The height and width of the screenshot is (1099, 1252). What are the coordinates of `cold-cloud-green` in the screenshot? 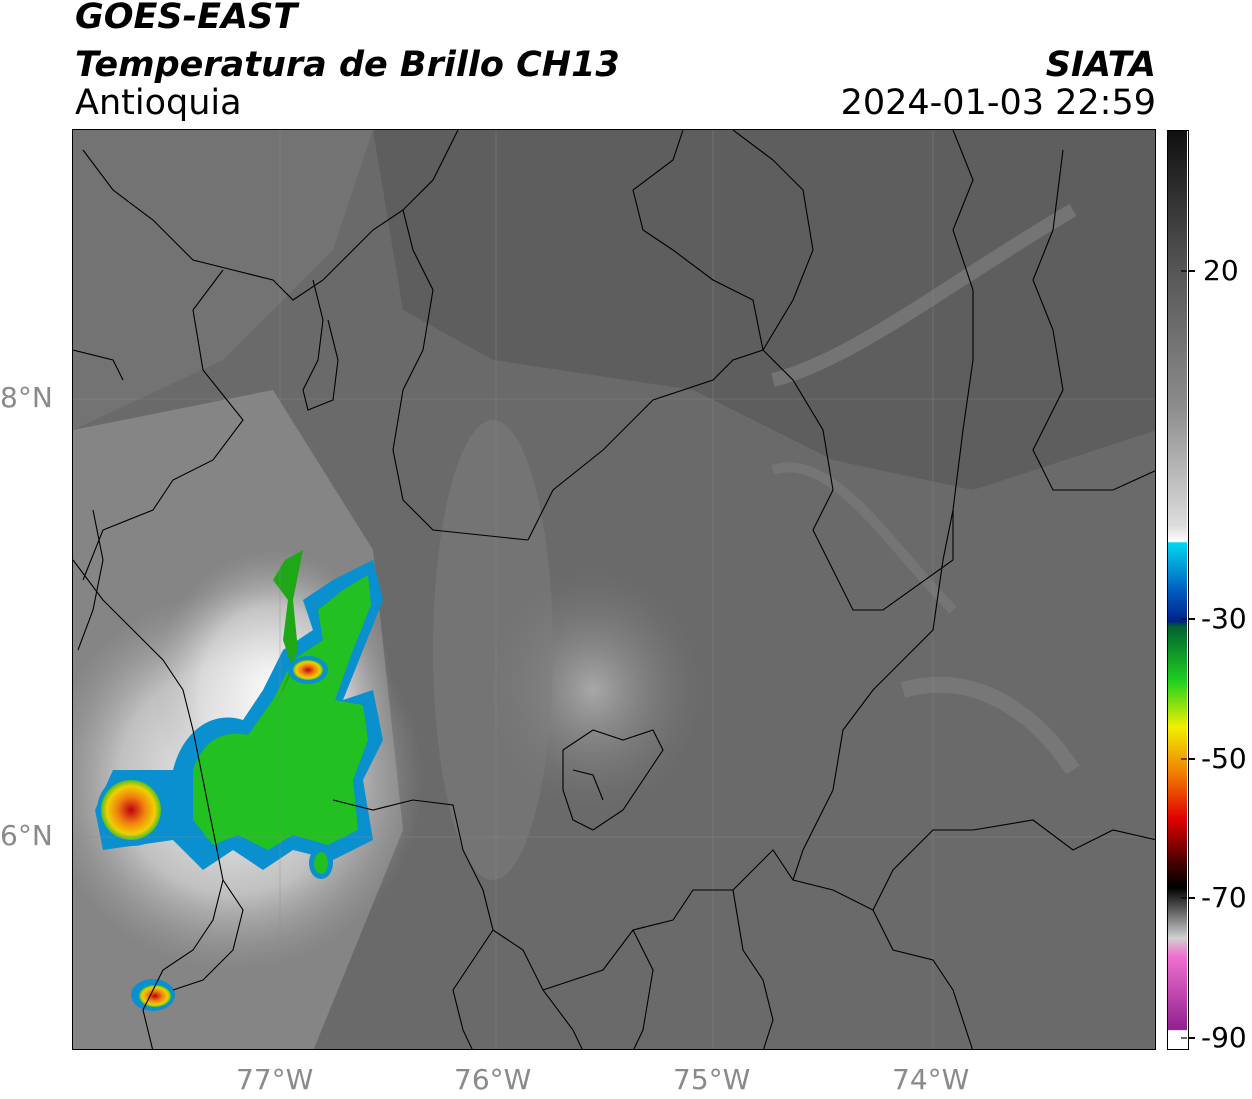 It's located at (282, 712).